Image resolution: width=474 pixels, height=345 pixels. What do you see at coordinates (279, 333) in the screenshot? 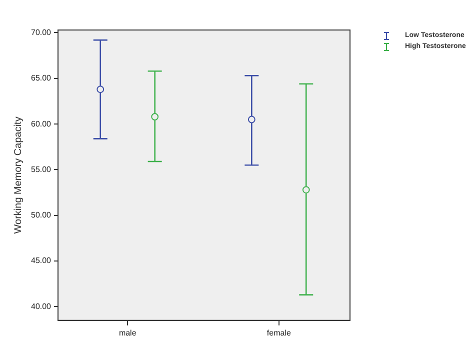
I see `x-tick-label: female` at bounding box center [279, 333].